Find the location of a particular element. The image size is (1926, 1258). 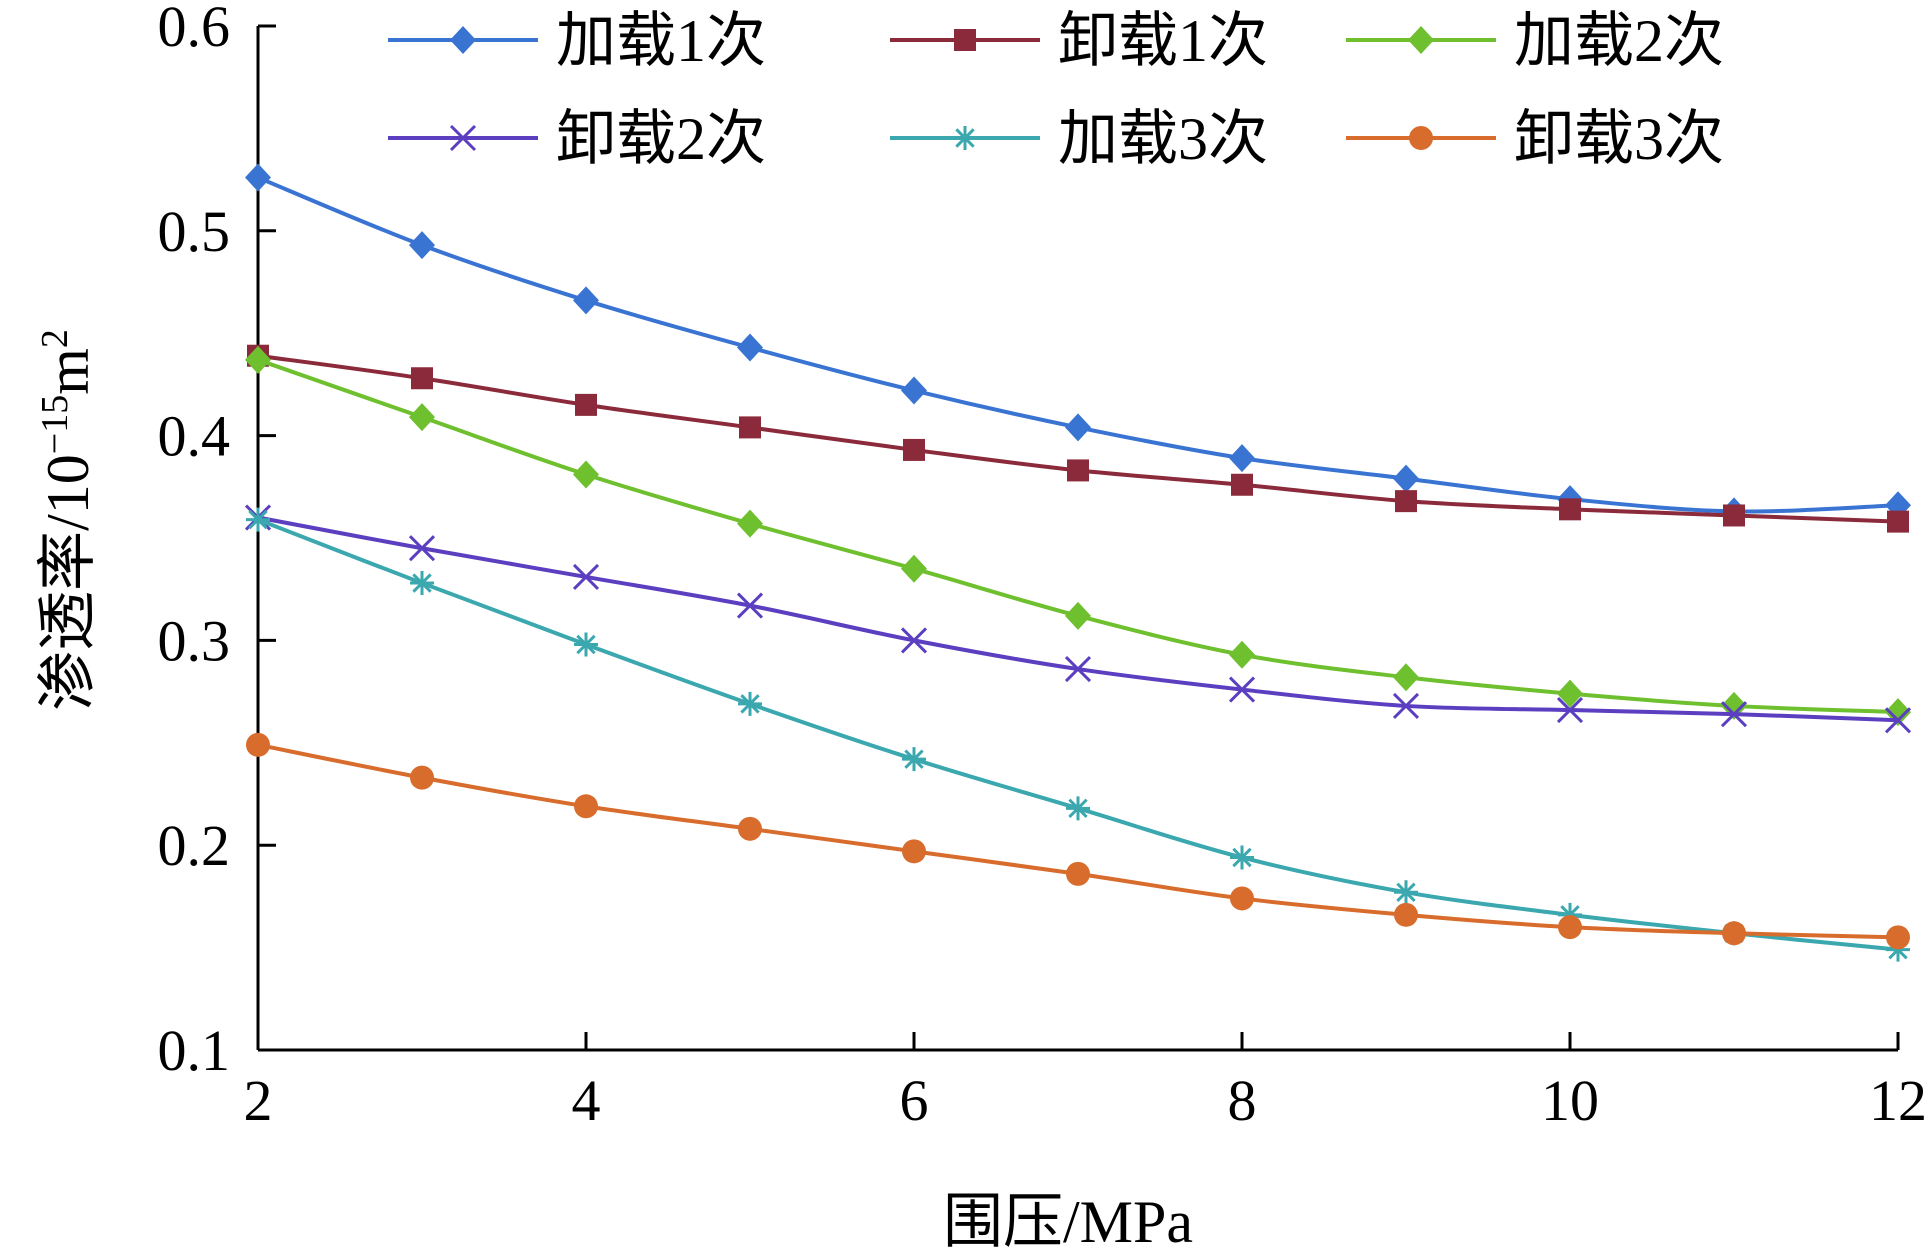

x-tick-label: 2 is located at coordinates (258, 1100).